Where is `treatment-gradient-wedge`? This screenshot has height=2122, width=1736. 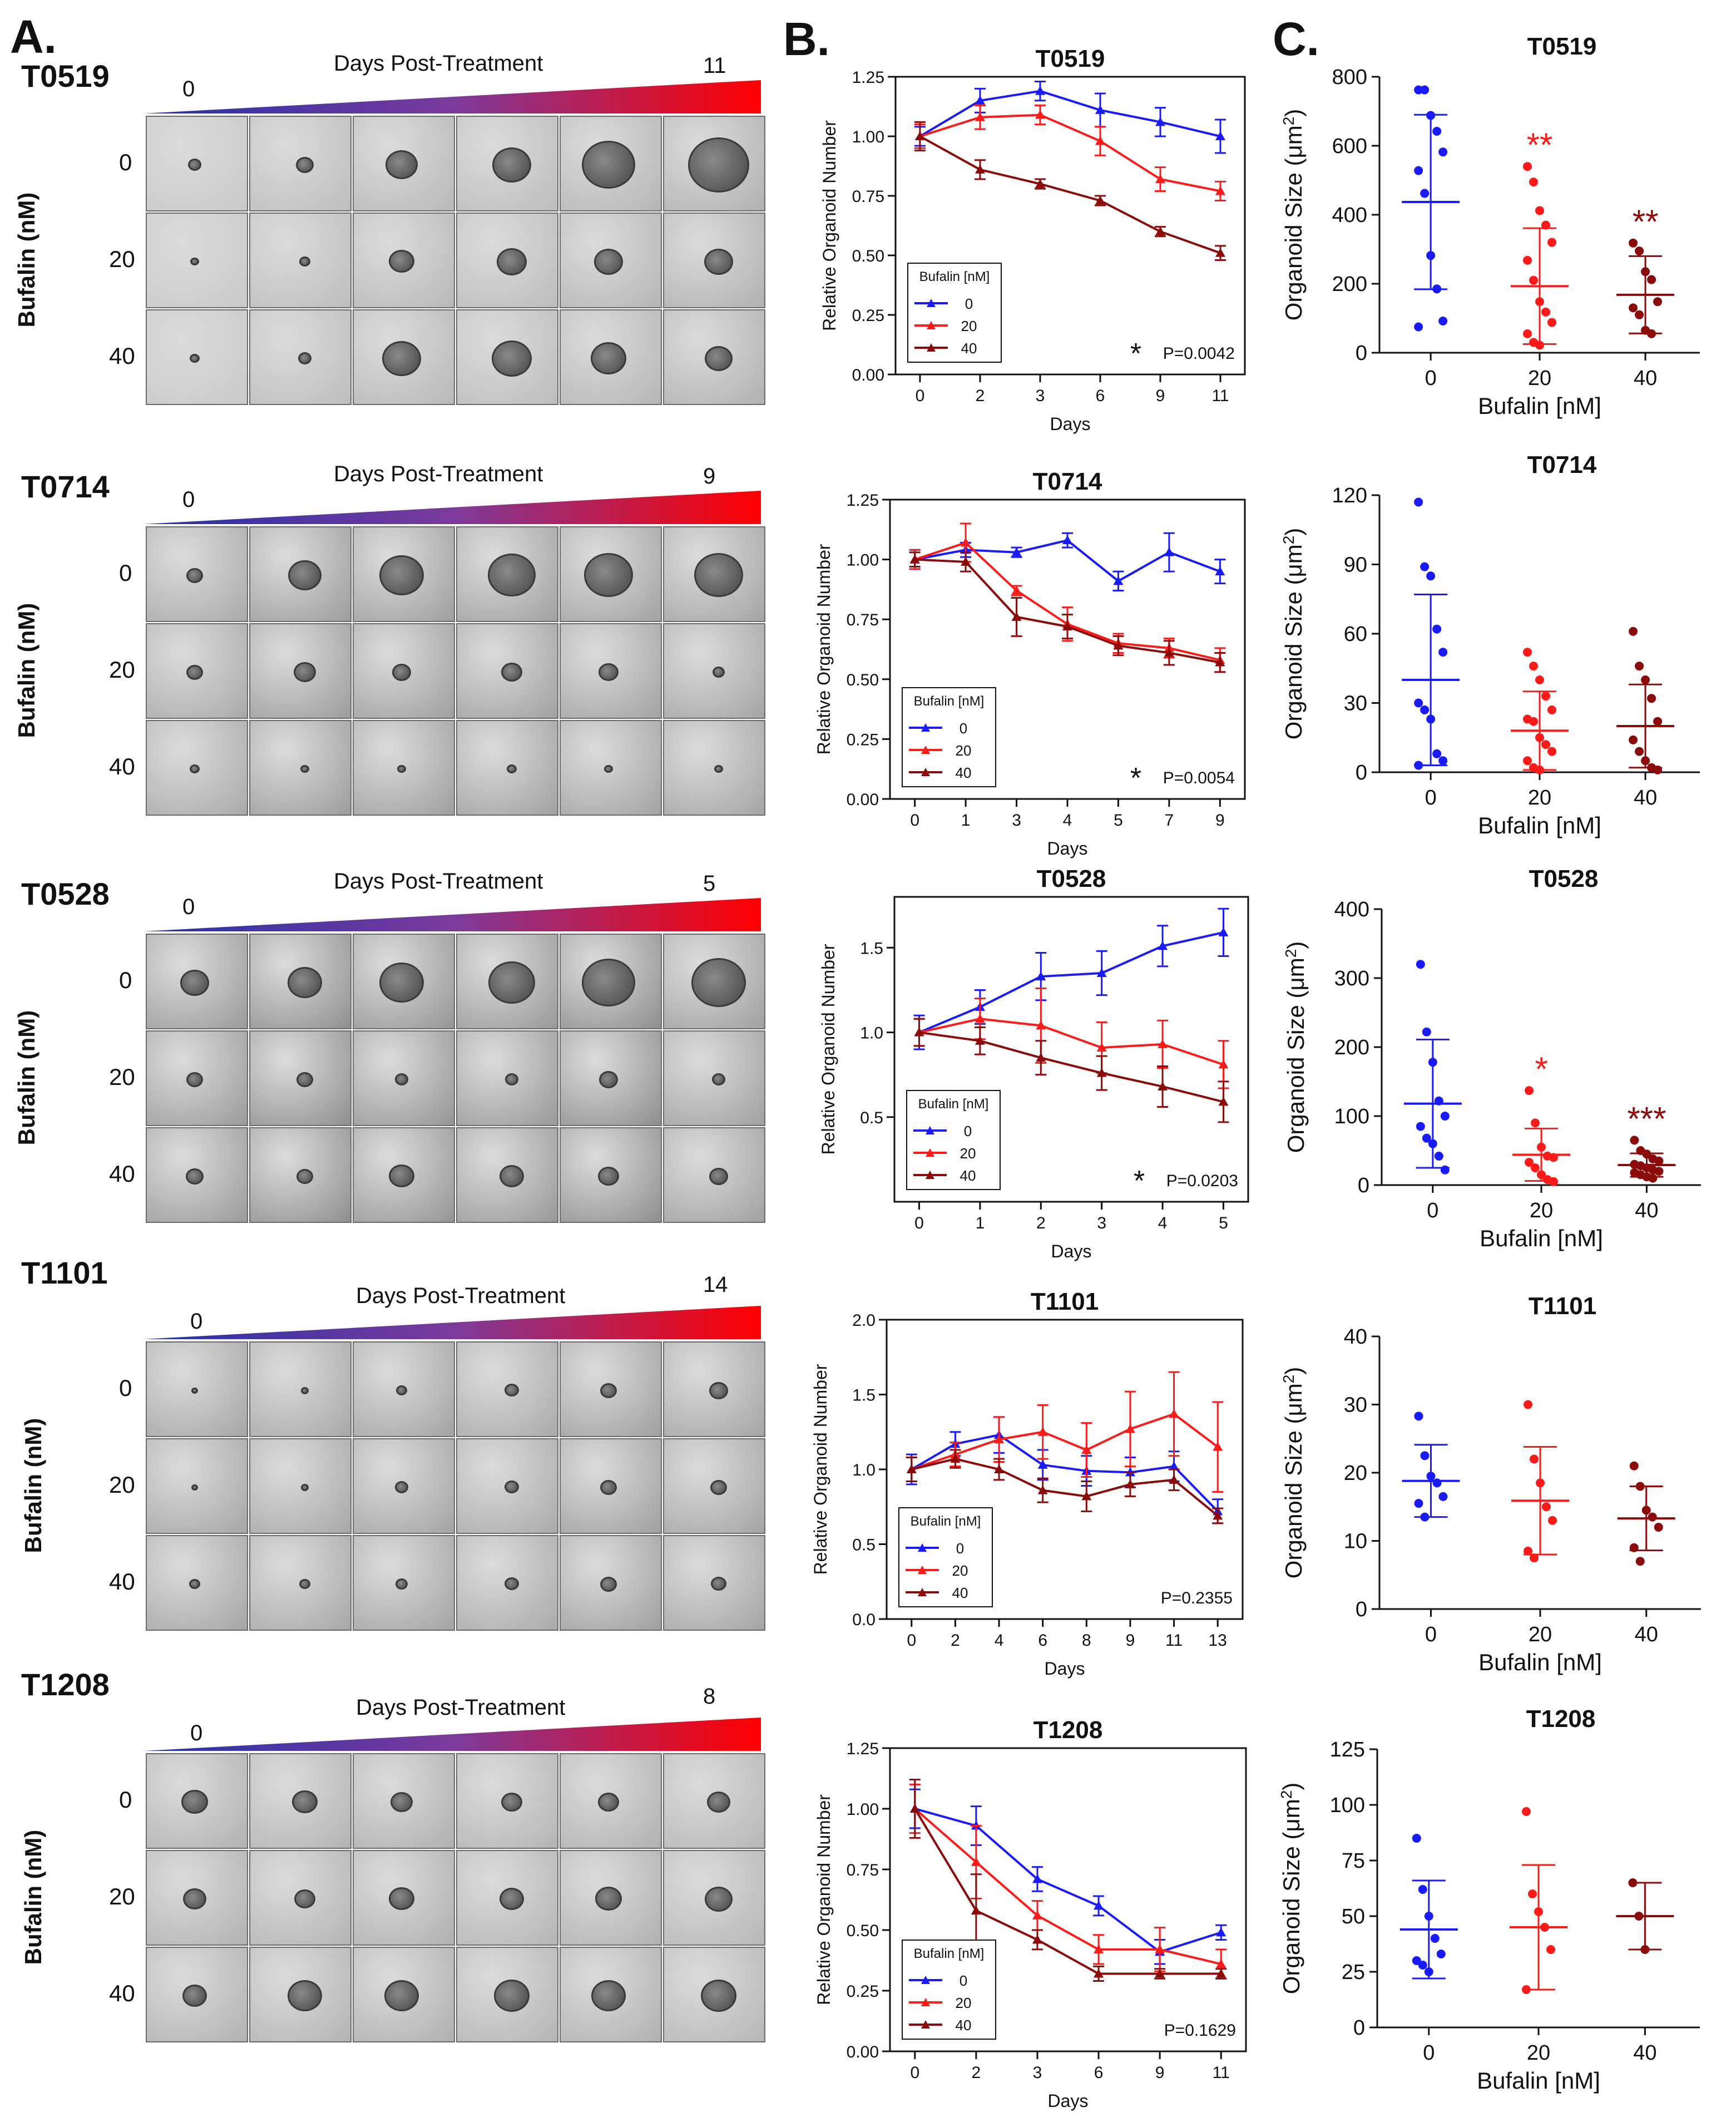
treatment-gradient-wedge is located at coordinates (452, 1323).